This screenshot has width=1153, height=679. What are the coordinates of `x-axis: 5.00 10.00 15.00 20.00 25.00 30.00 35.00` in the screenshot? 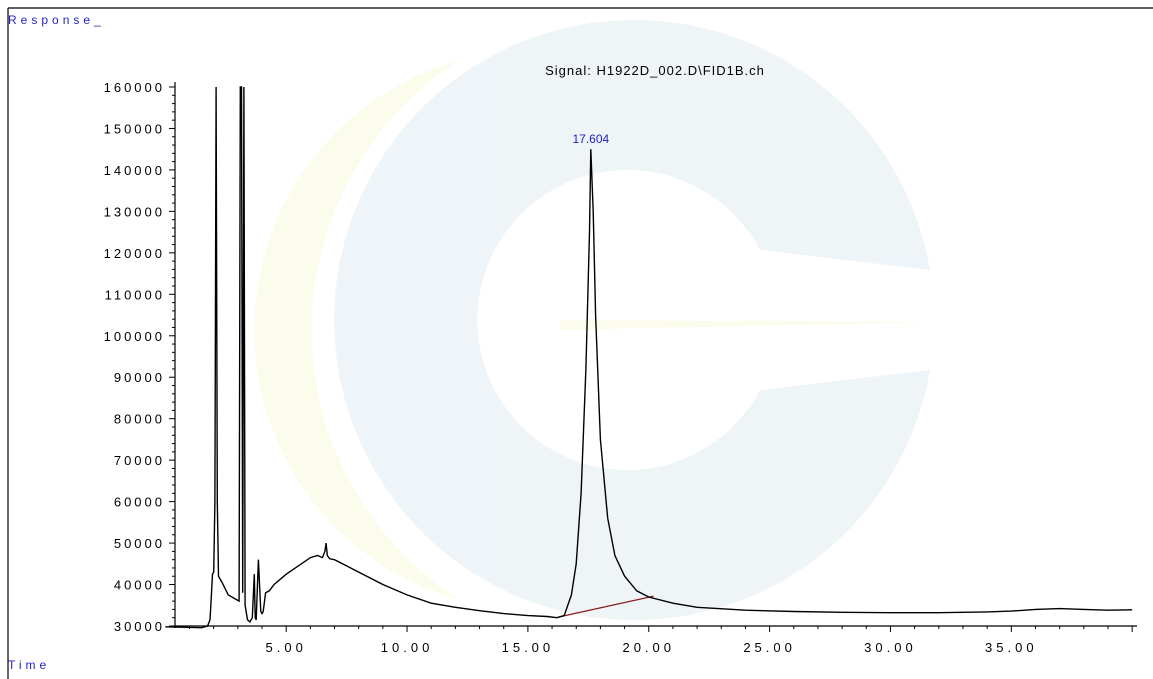 It's located at (656, 640).